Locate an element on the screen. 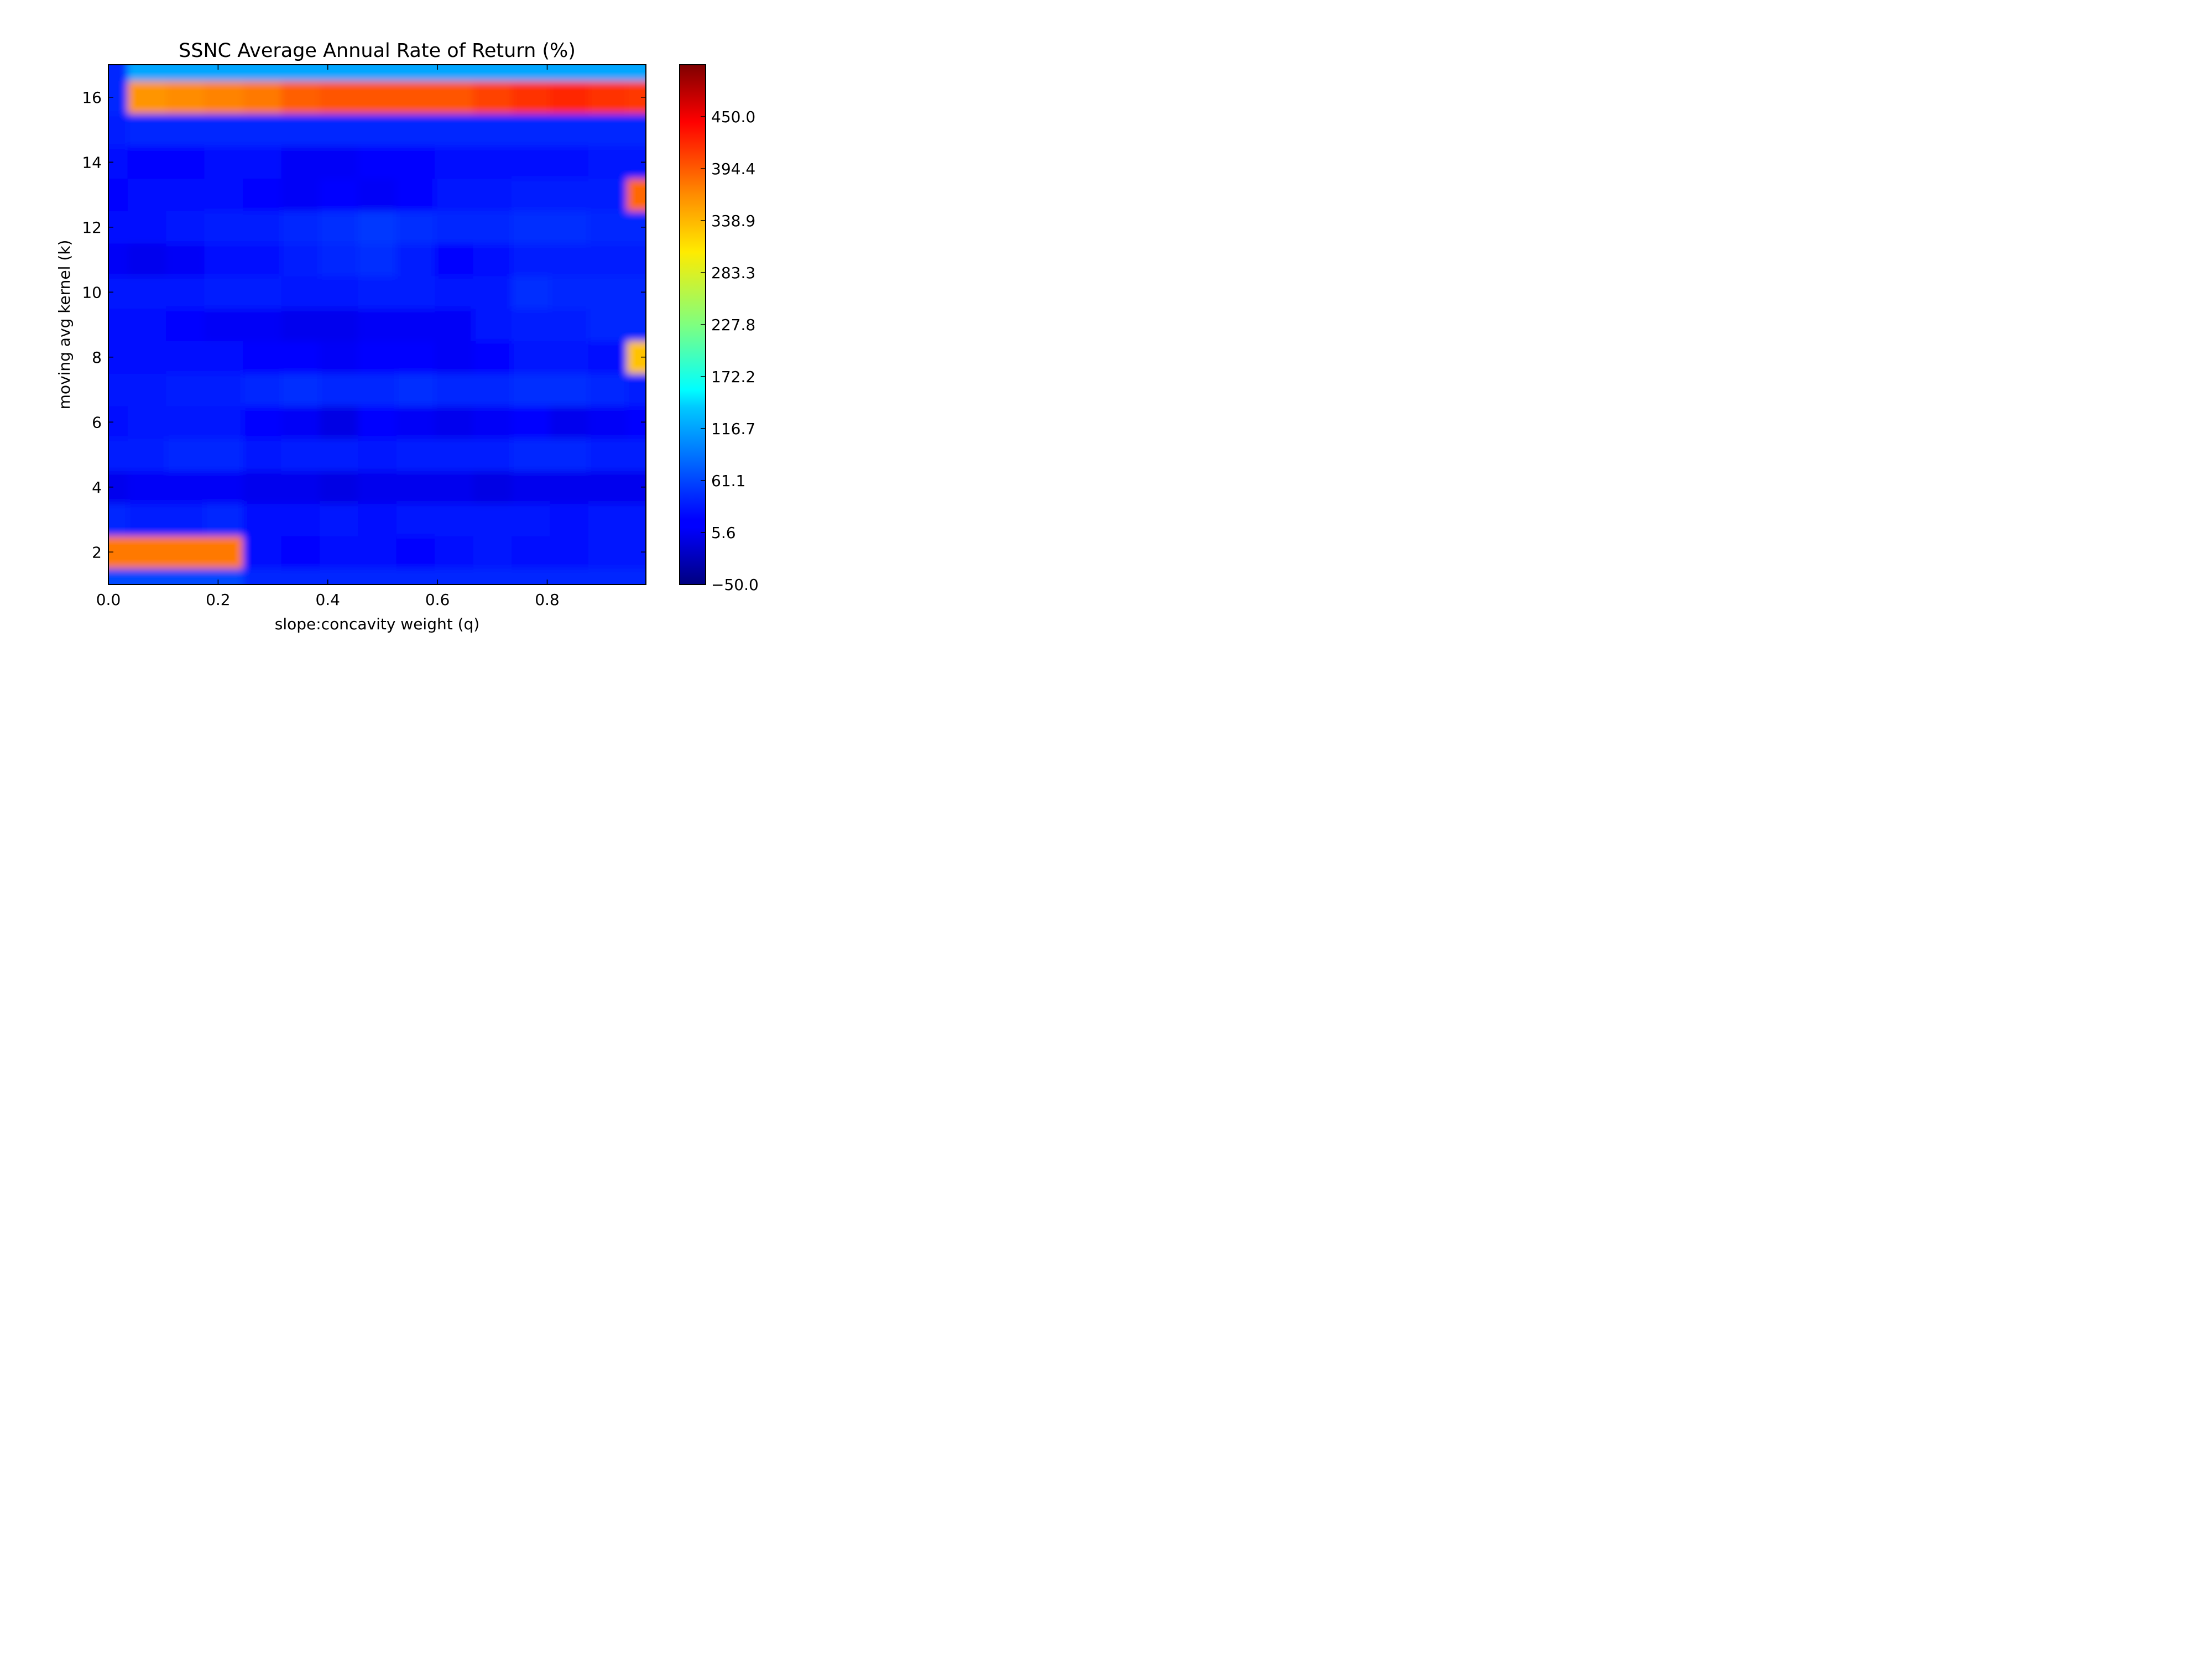 The height and width of the screenshot is (1659, 2212). colorbar-tick-label: 338.9 is located at coordinates (733, 221).